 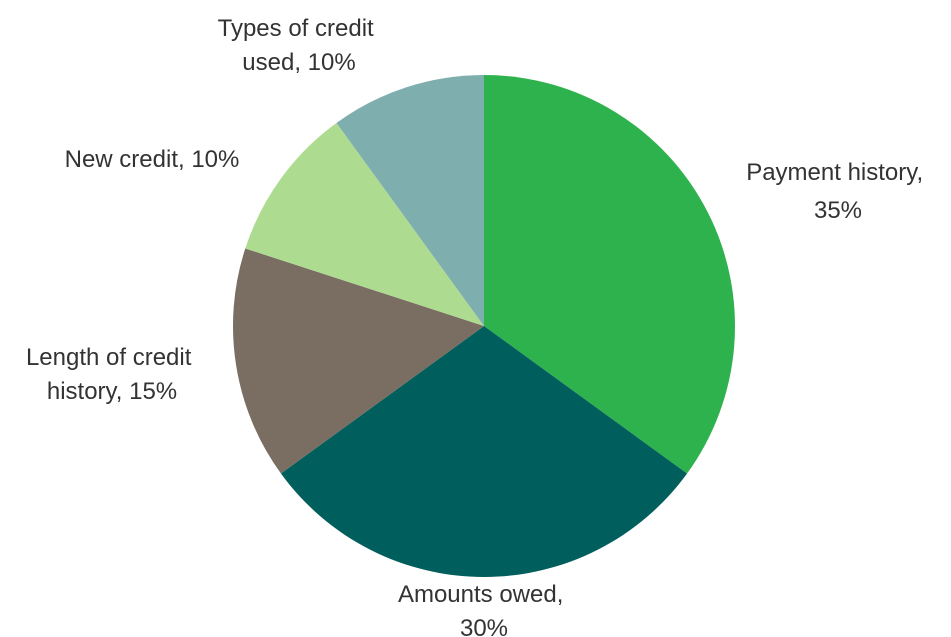 What do you see at coordinates (838, 191) in the screenshot?
I see `slice-label-payment-history: Payment history, 35%` at bounding box center [838, 191].